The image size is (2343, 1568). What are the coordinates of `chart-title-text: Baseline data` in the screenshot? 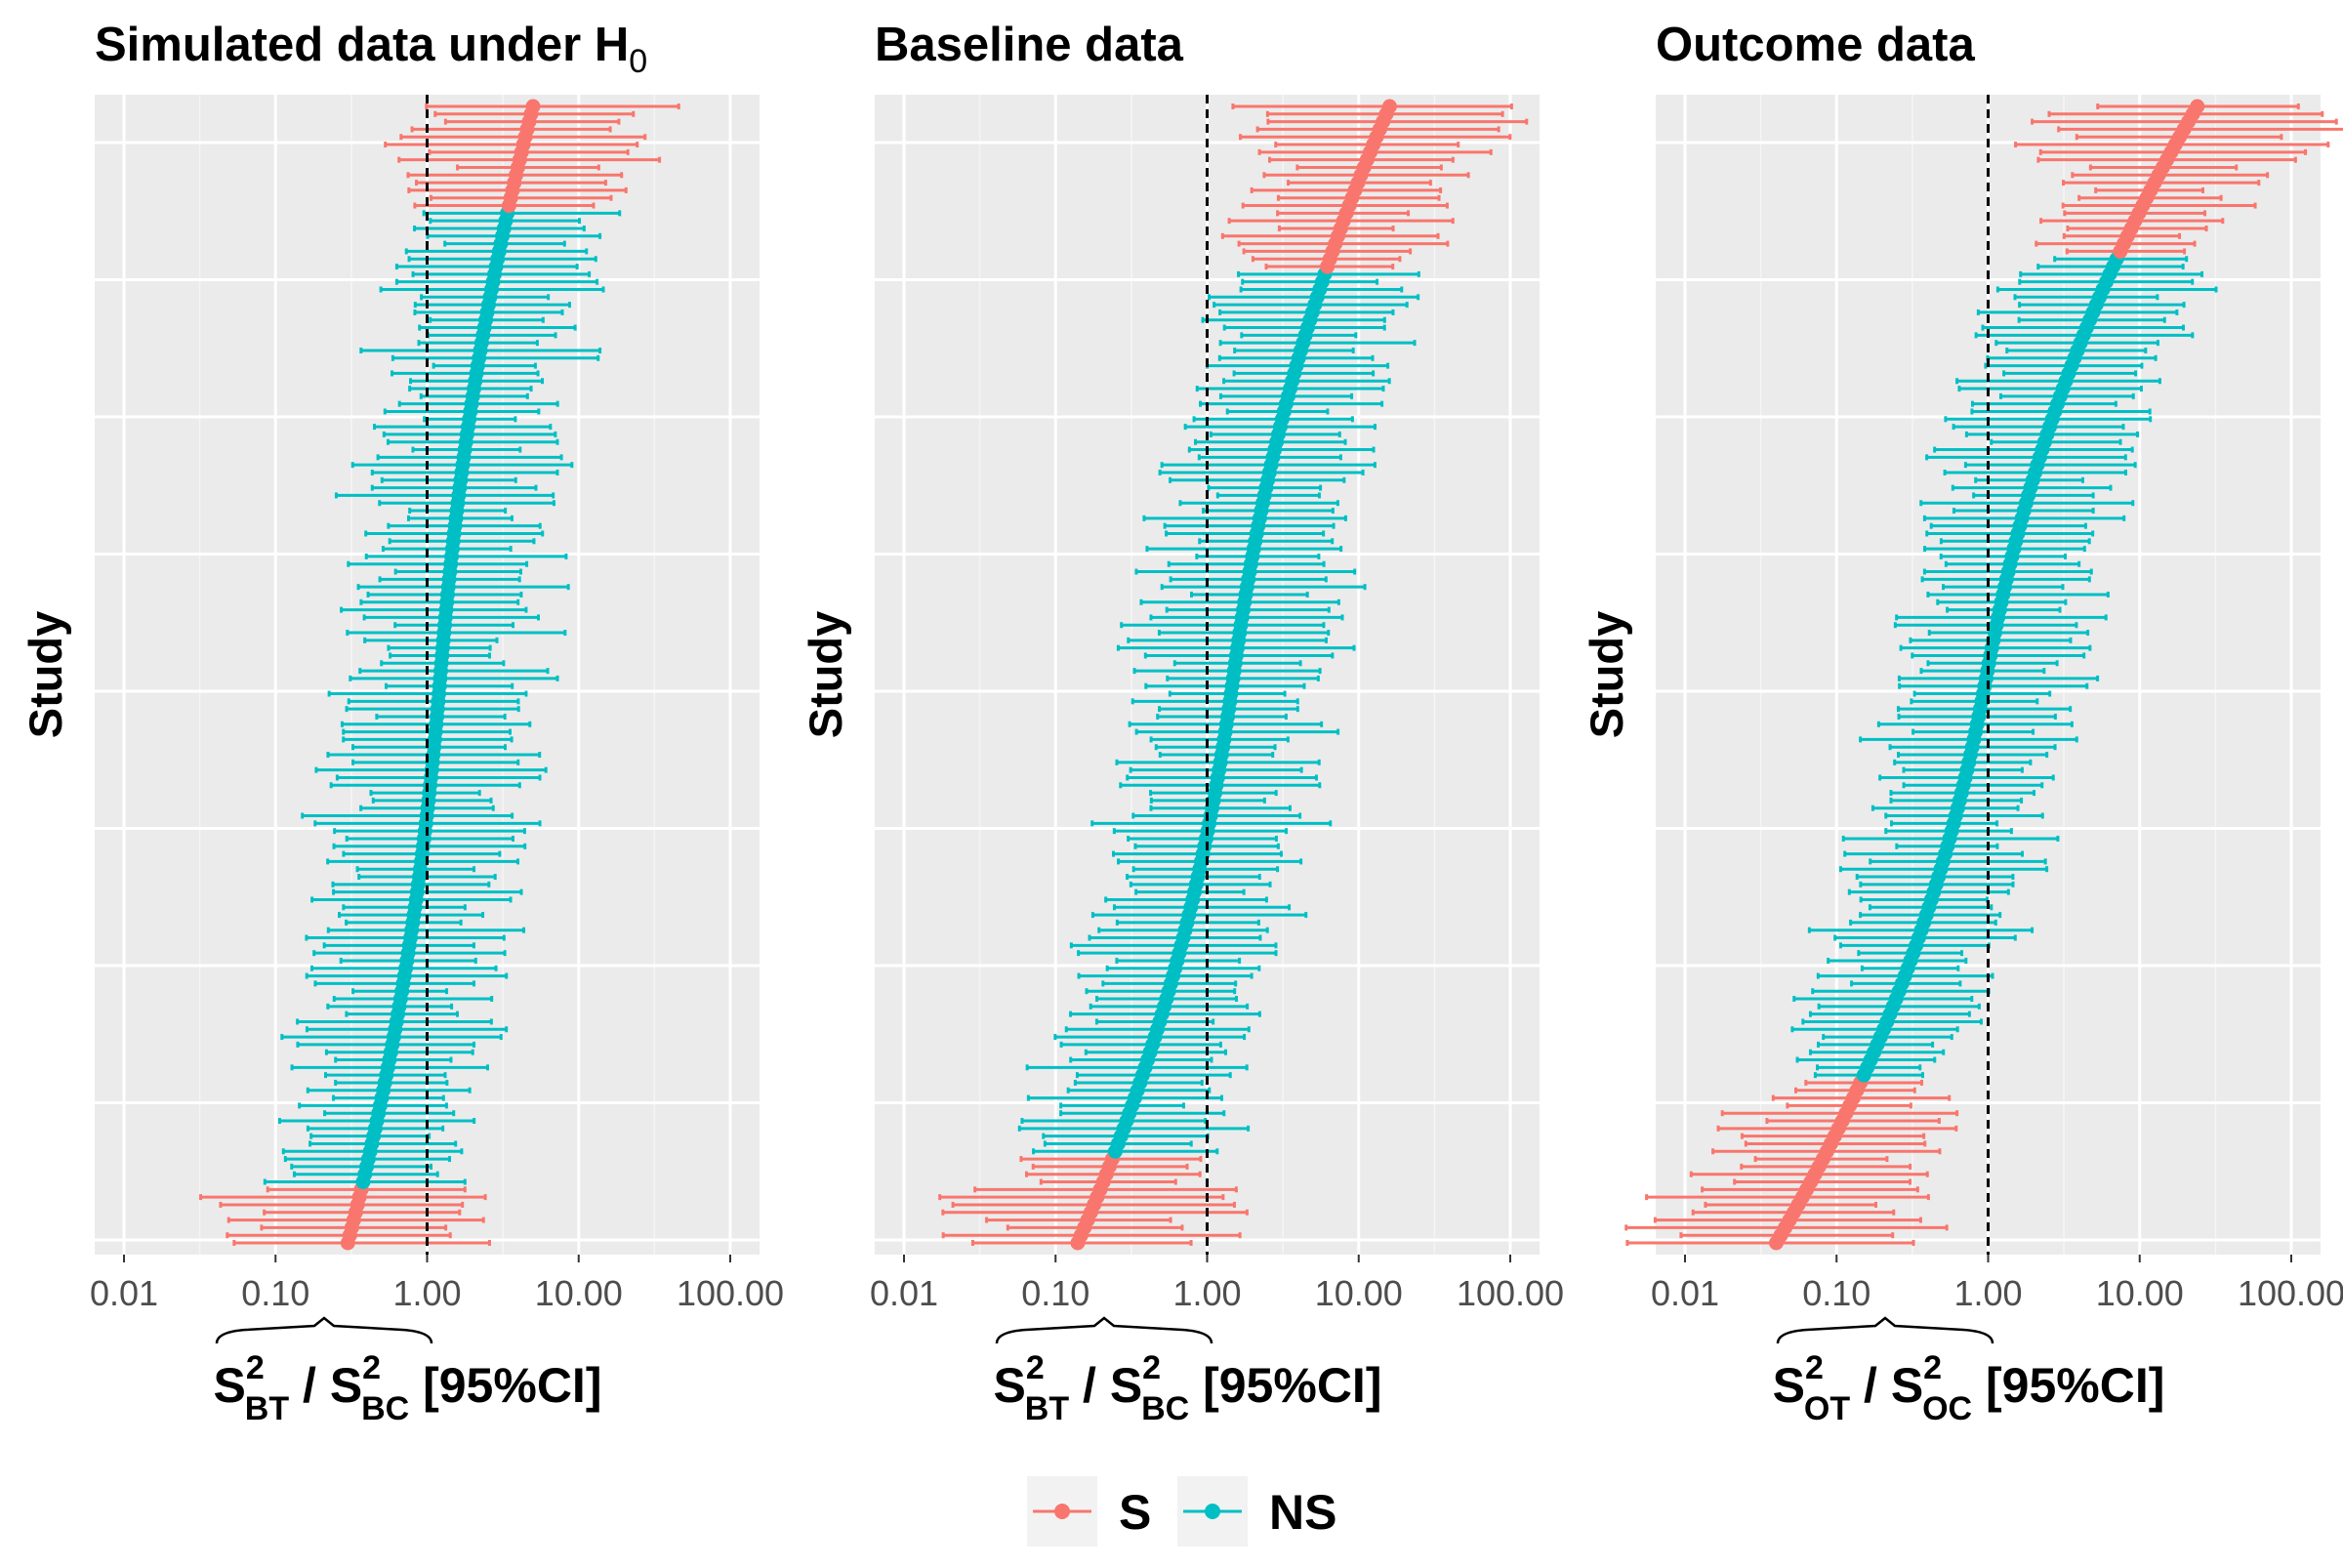 It's located at (1029, 45).